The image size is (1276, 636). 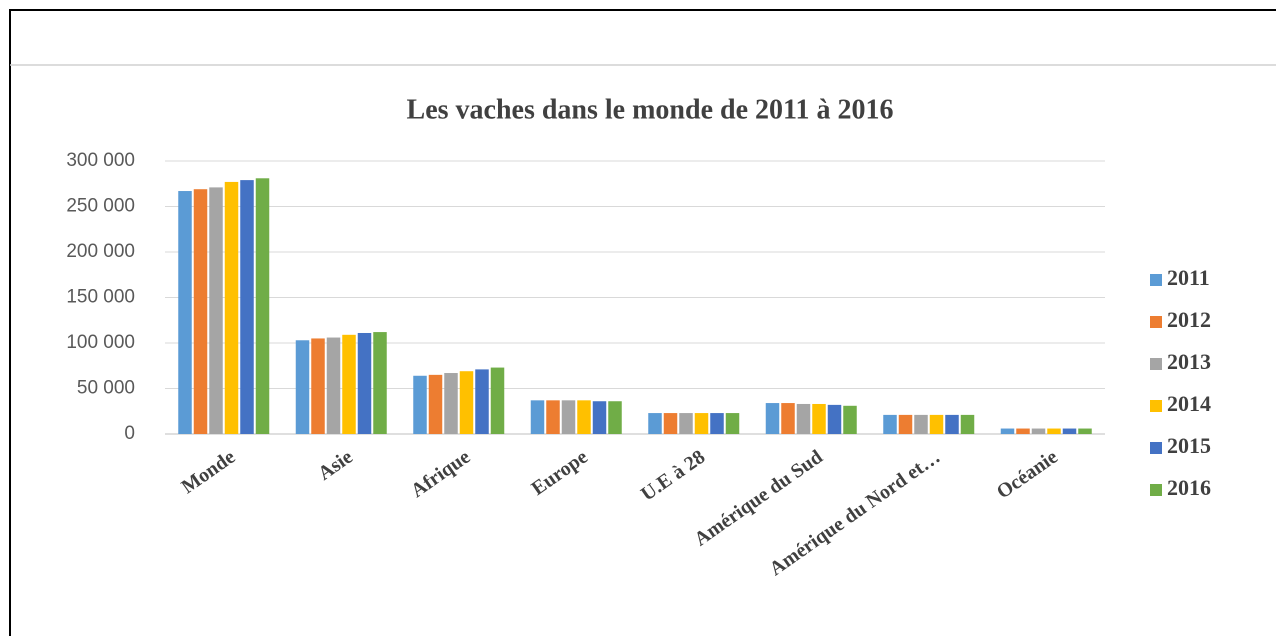 What do you see at coordinates (673, 476) in the screenshot?
I see `x-tick-label: U.E à 28` at bounding box center [673, 476].